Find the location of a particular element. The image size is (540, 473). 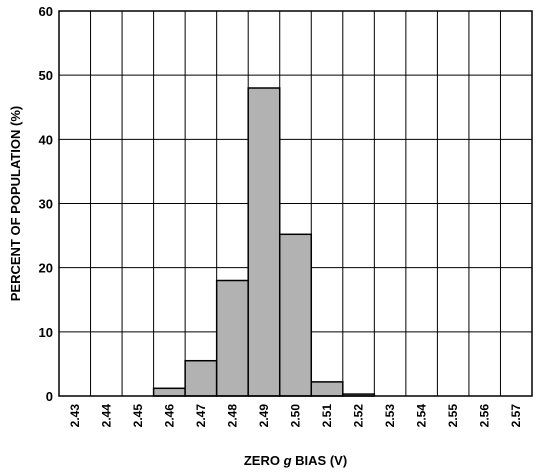

x-tick-label: 2.53 is located at coordinates (390, 416).